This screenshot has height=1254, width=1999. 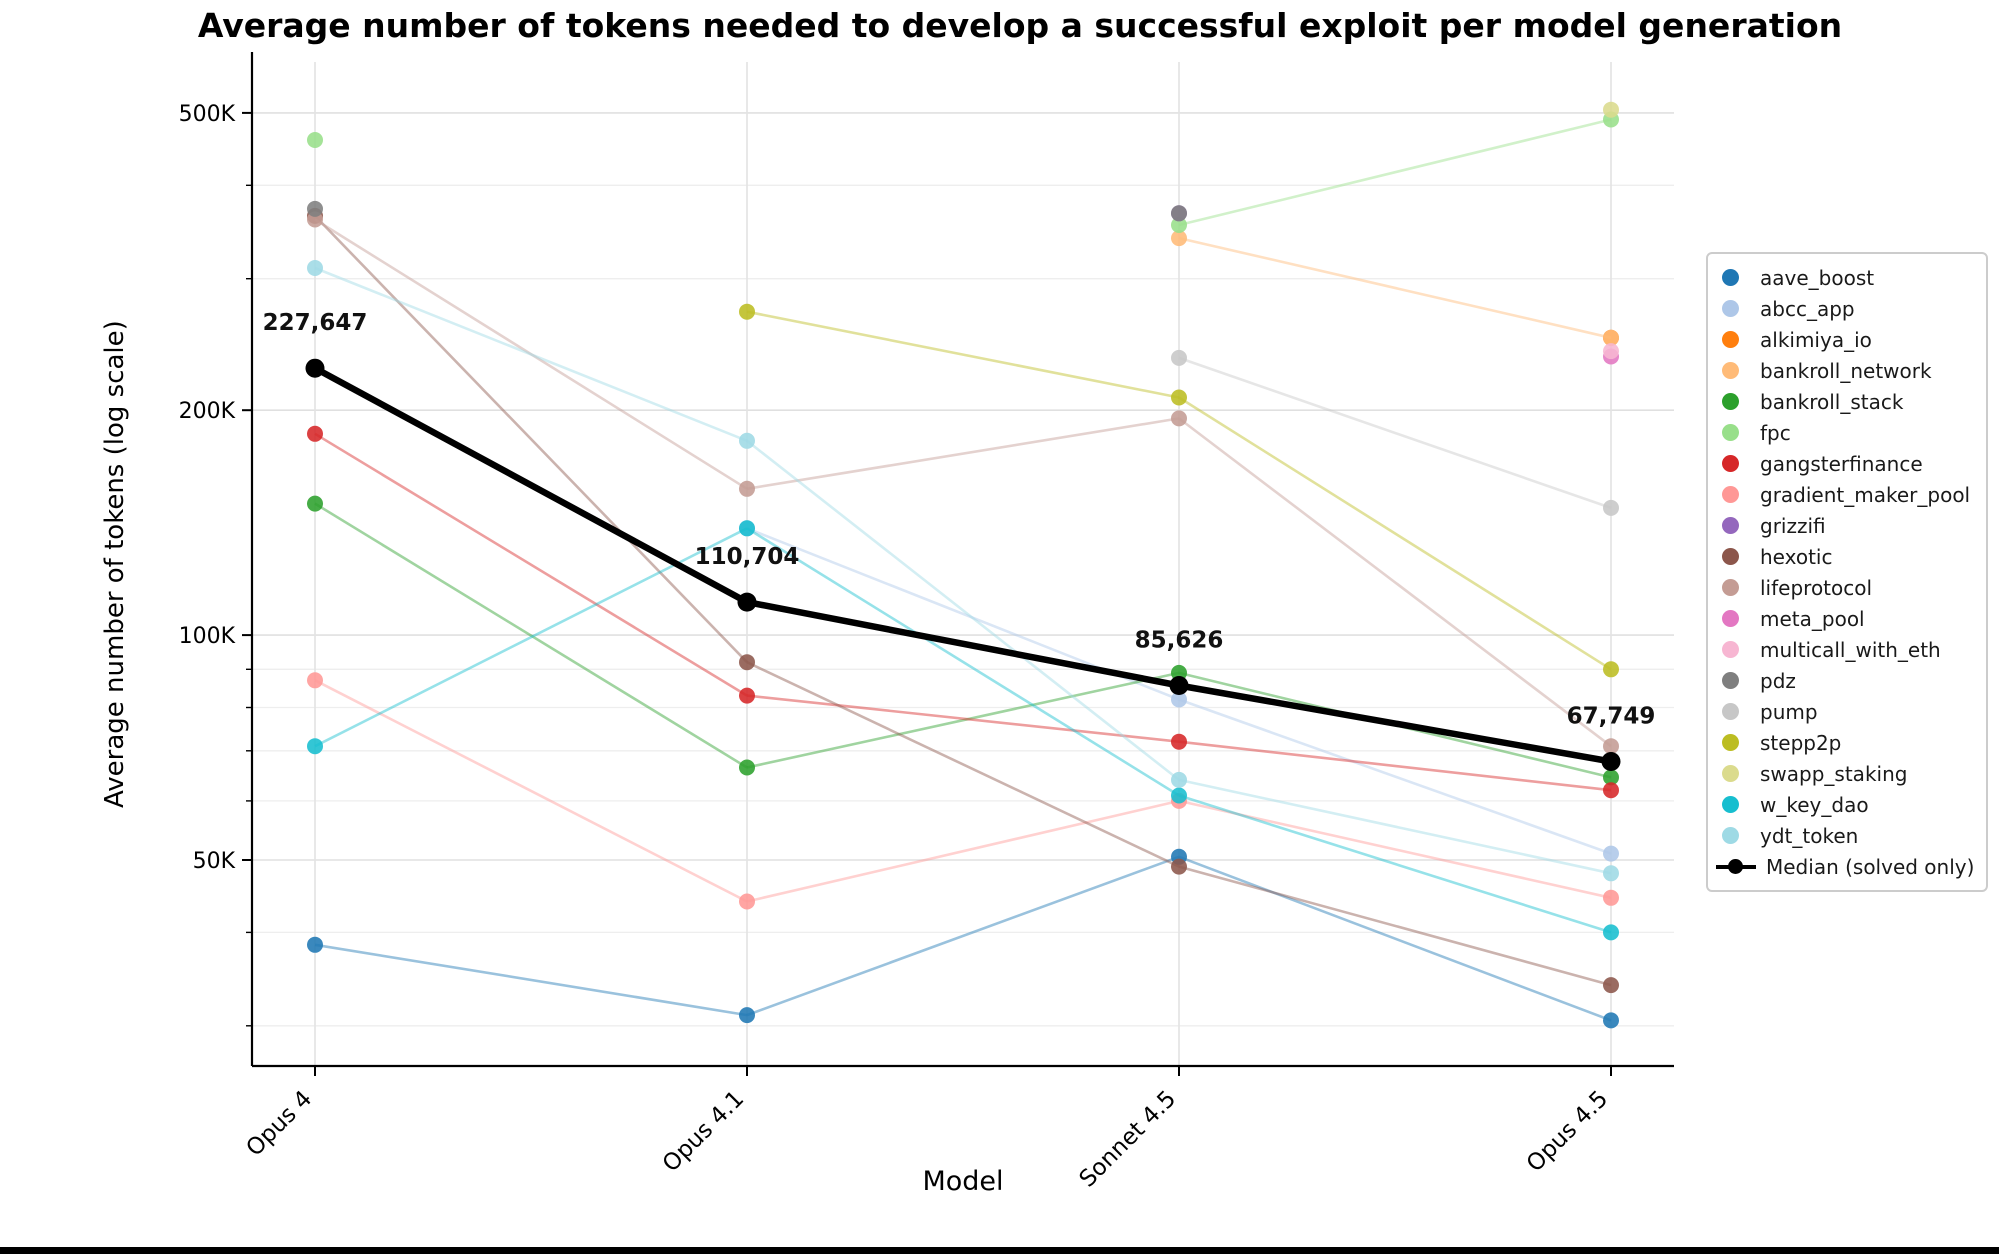 I want to click on legend-label: grizzifi, so click(x=1793, y=525).